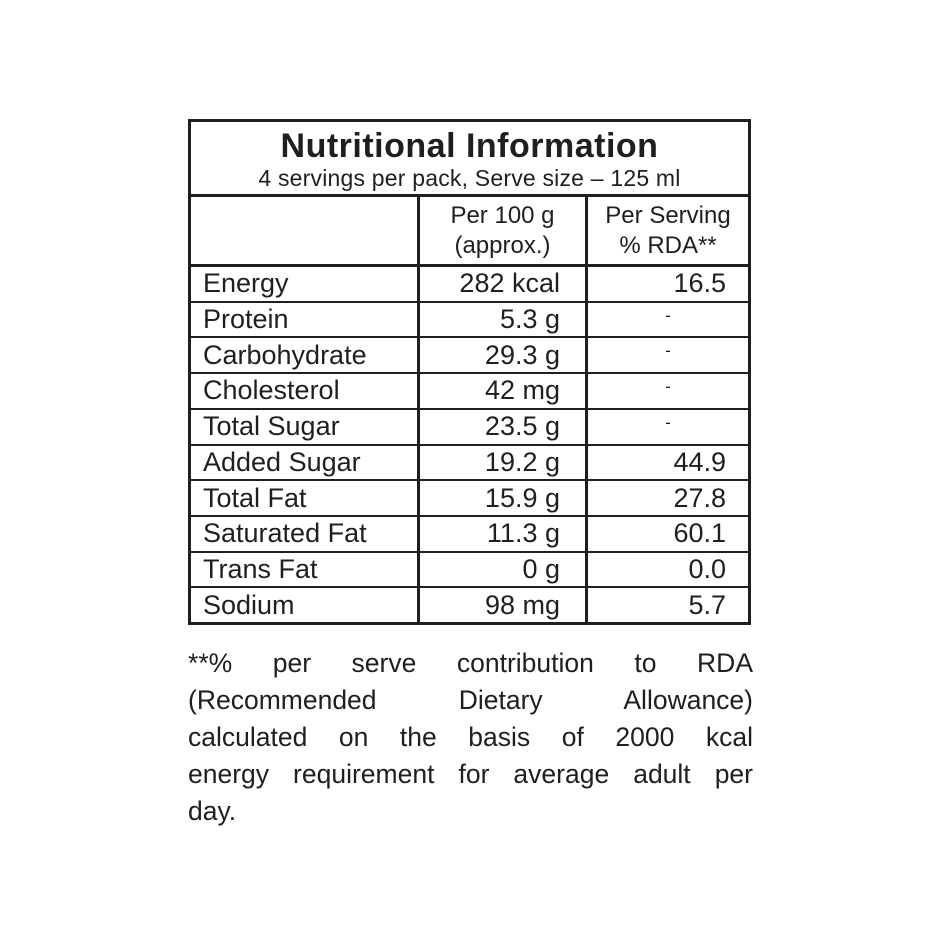 This screenshot has height=940, width=940. I want to click on footnote-line: energy requirement for average adult per, so click(470, 774).